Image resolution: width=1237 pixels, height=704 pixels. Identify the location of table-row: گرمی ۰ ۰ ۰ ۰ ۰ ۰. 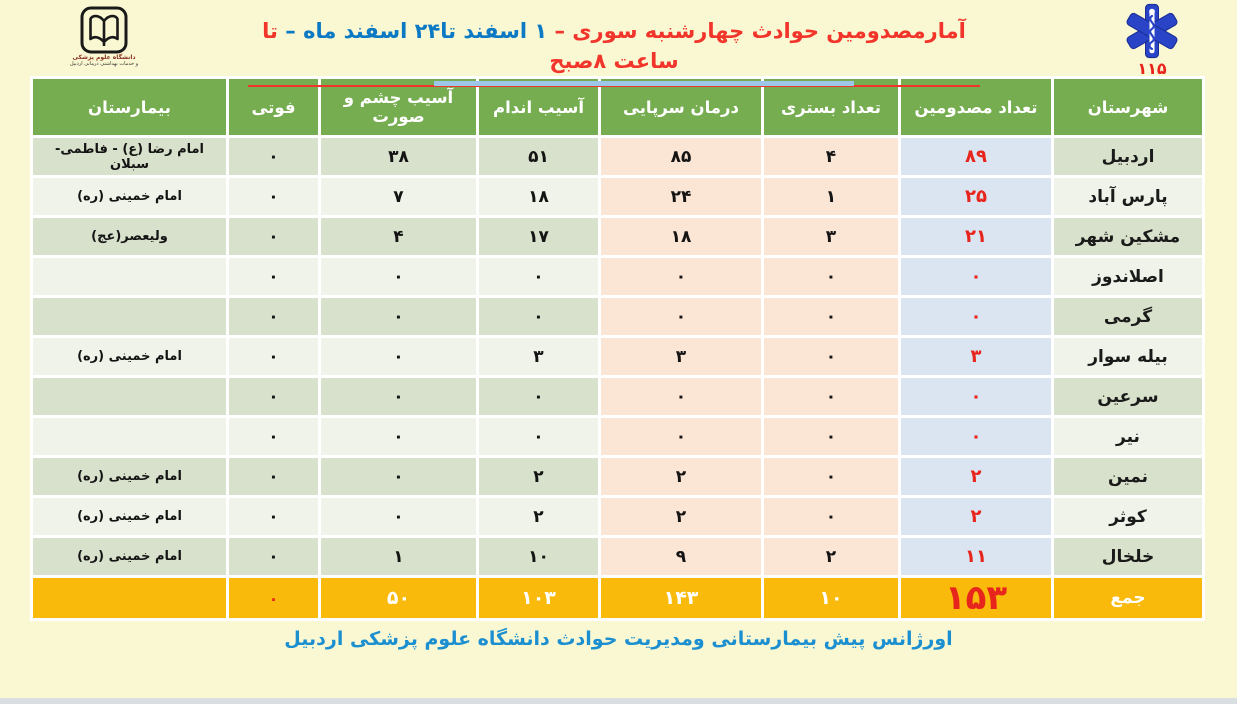
(617, 316).